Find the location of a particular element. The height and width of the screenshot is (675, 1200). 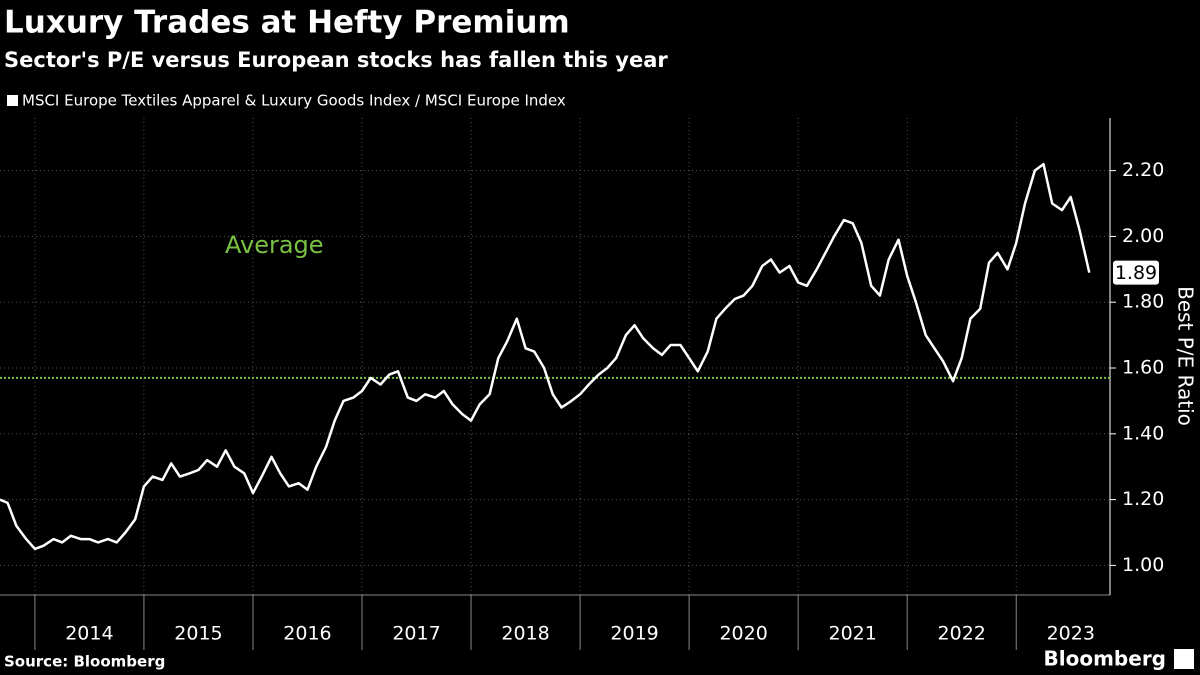

average-label: Average is located at coordinates (274, 245).